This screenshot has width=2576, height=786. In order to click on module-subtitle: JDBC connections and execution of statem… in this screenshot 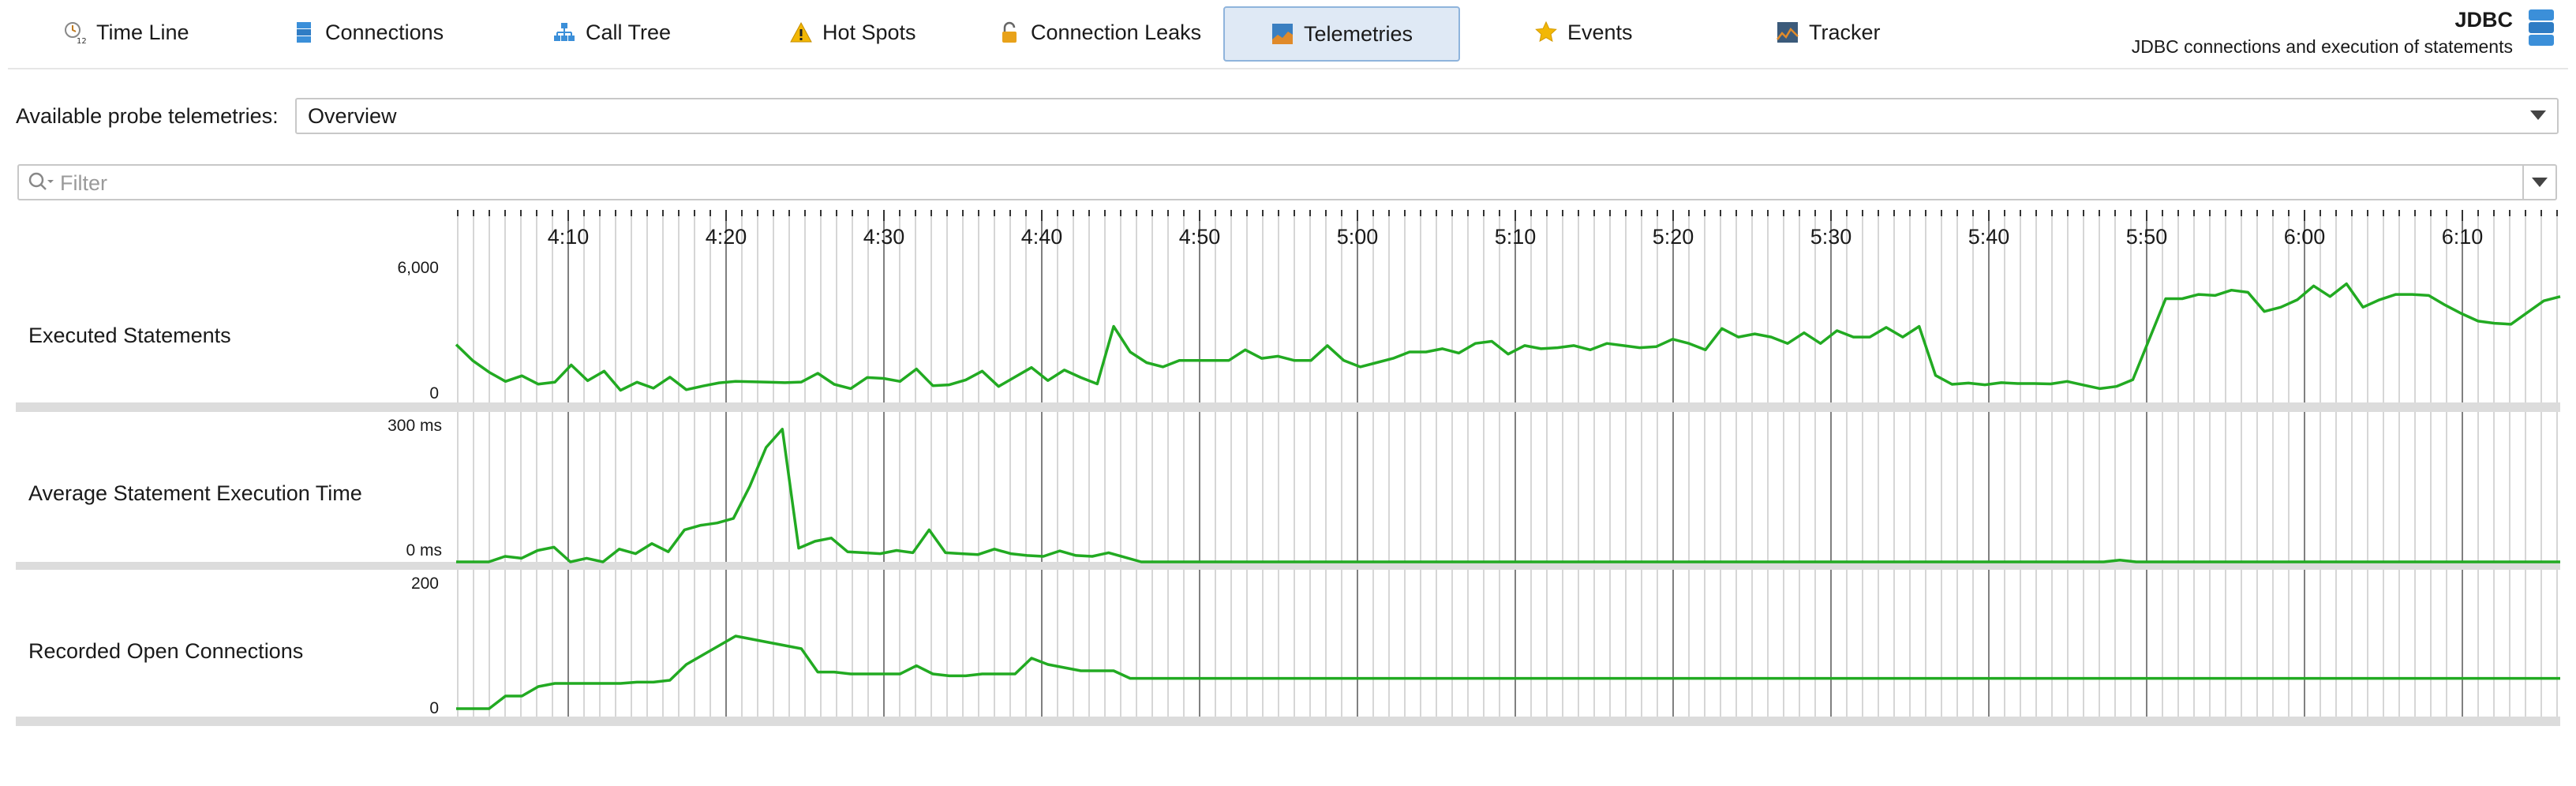, I will do `click(2322, 46)`.